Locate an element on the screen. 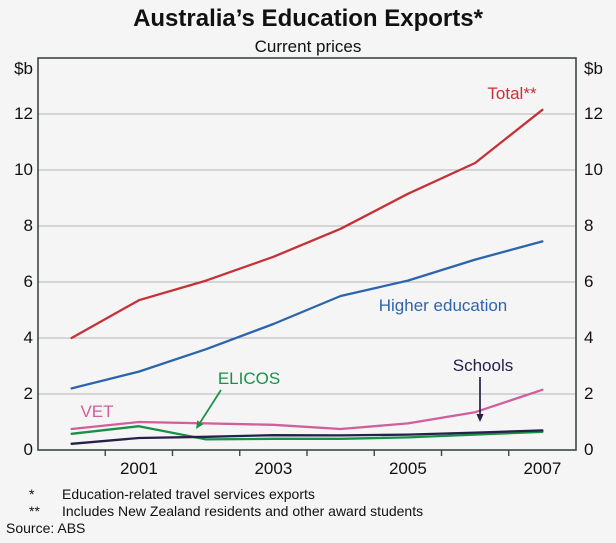 Image resolution: width=616 pixels, height=543 pixels. y-tick-label-right: 10 is located at coordinates (593, 169).